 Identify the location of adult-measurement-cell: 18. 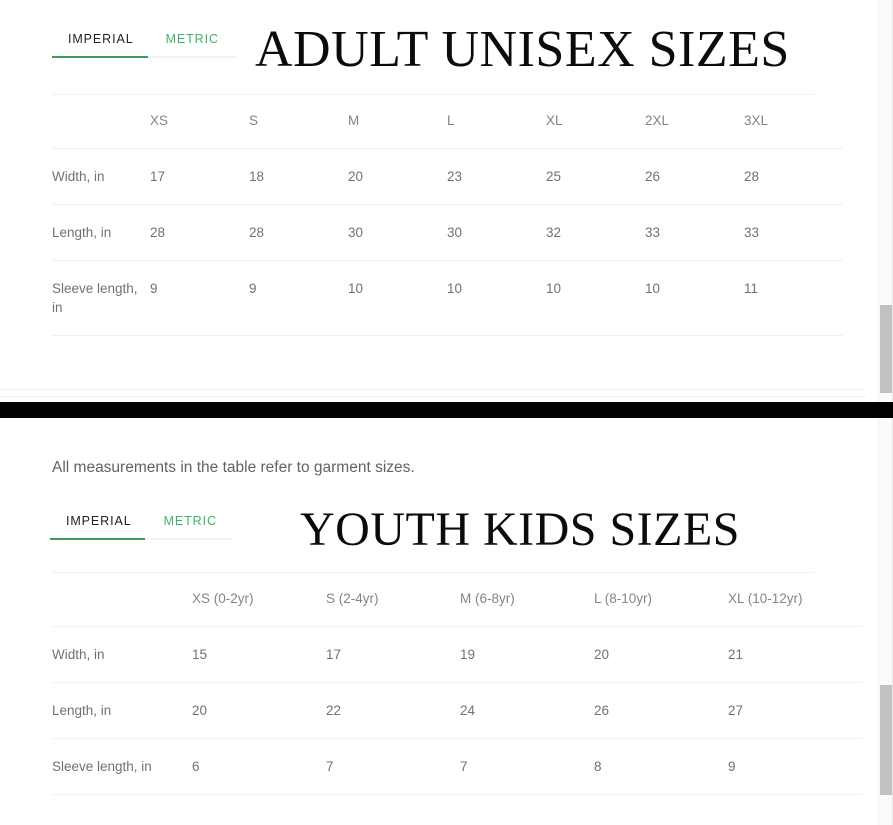
(298, 176).